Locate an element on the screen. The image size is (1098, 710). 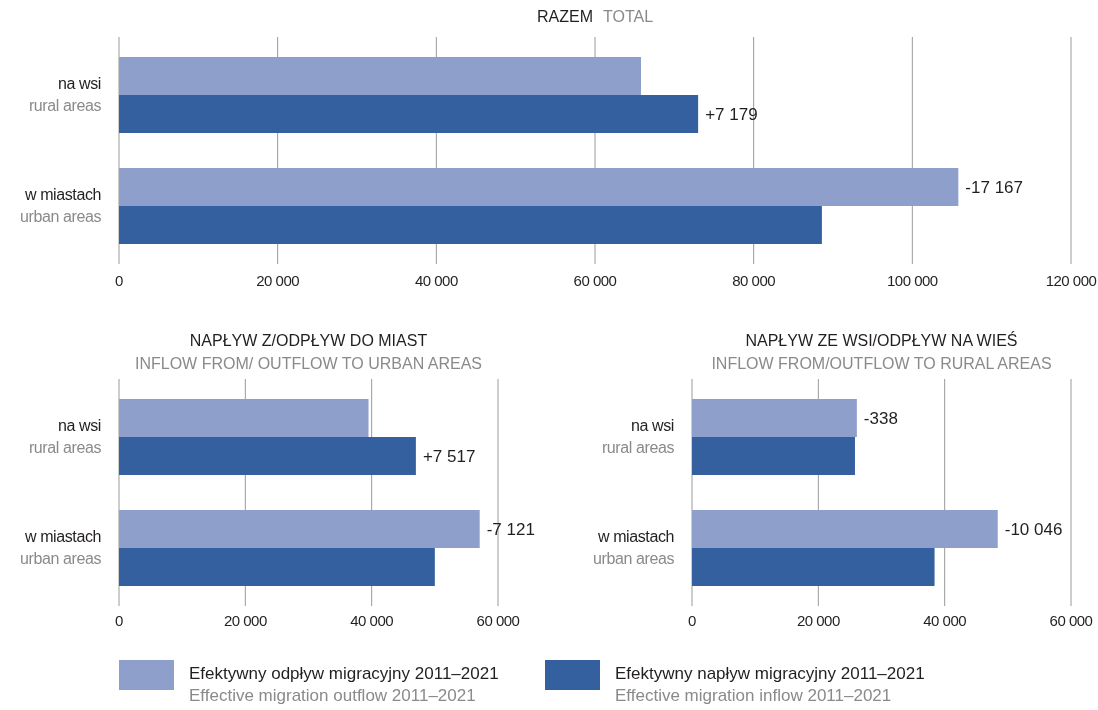
legend-label: Efektywny napływ migracyjny 2011–2021 Effective migration inflow 2011–2021 is located at coordinates (770, 684).